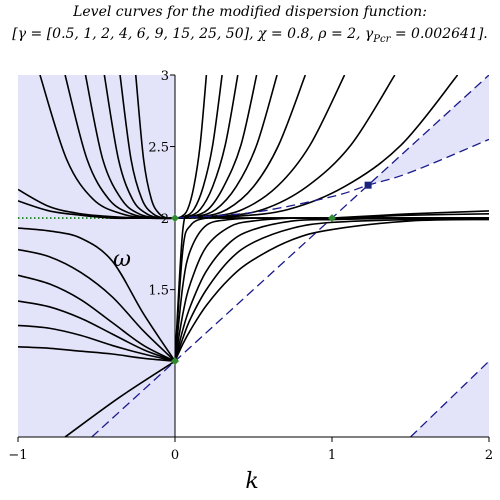 The height and width of the screenshot is (500, 500). Describe the element at coordinates (17, 455) in the screenshot. I see `x-tick-label: −1` at that location.